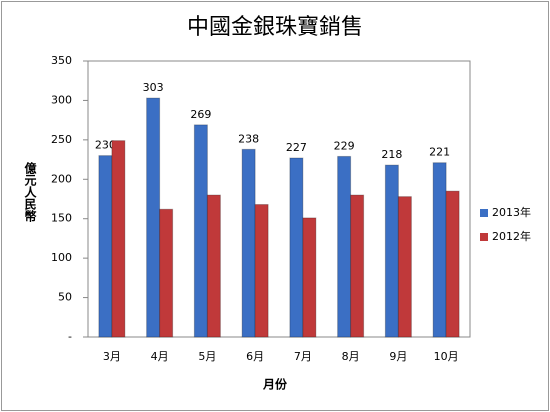 This screenshot has width=550, height=412. I want to click on x-tick-label: 10月, so click(446, 356).